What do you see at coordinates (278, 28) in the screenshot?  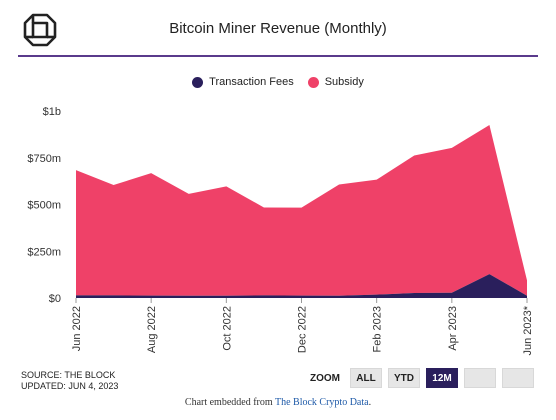 I see `chart-title: Bitcoin Miner Revenue (Monthly)` at bounding box center [278, 28].